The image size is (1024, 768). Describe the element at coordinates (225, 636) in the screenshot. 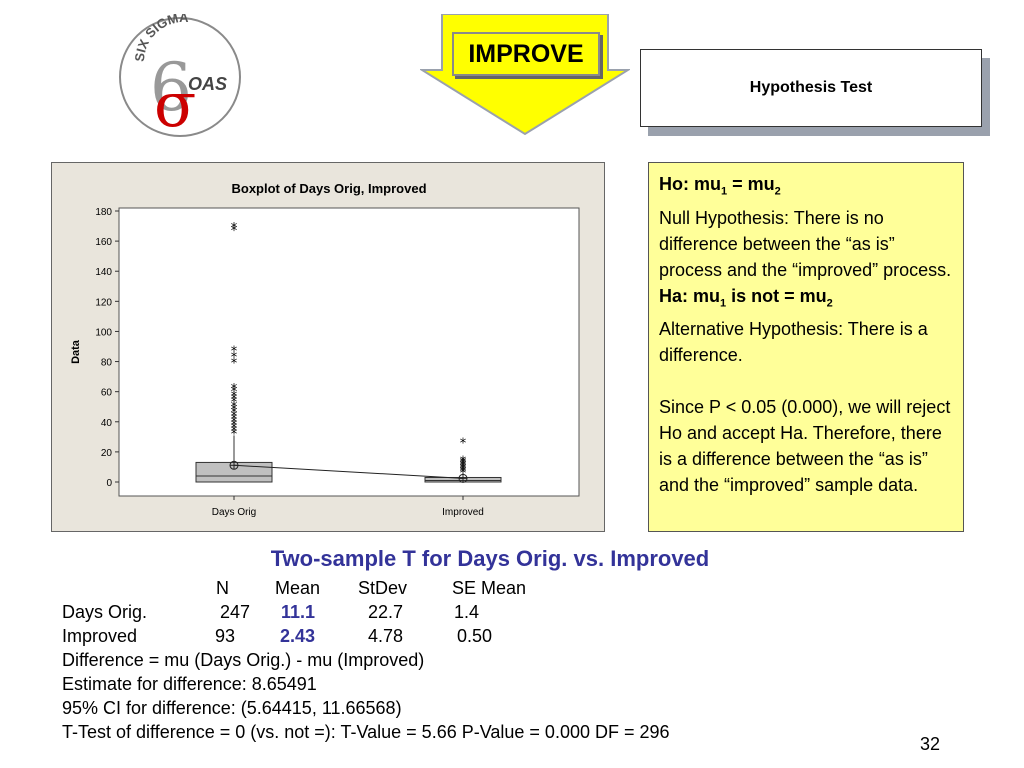

I see `row-n: 93` at that location.